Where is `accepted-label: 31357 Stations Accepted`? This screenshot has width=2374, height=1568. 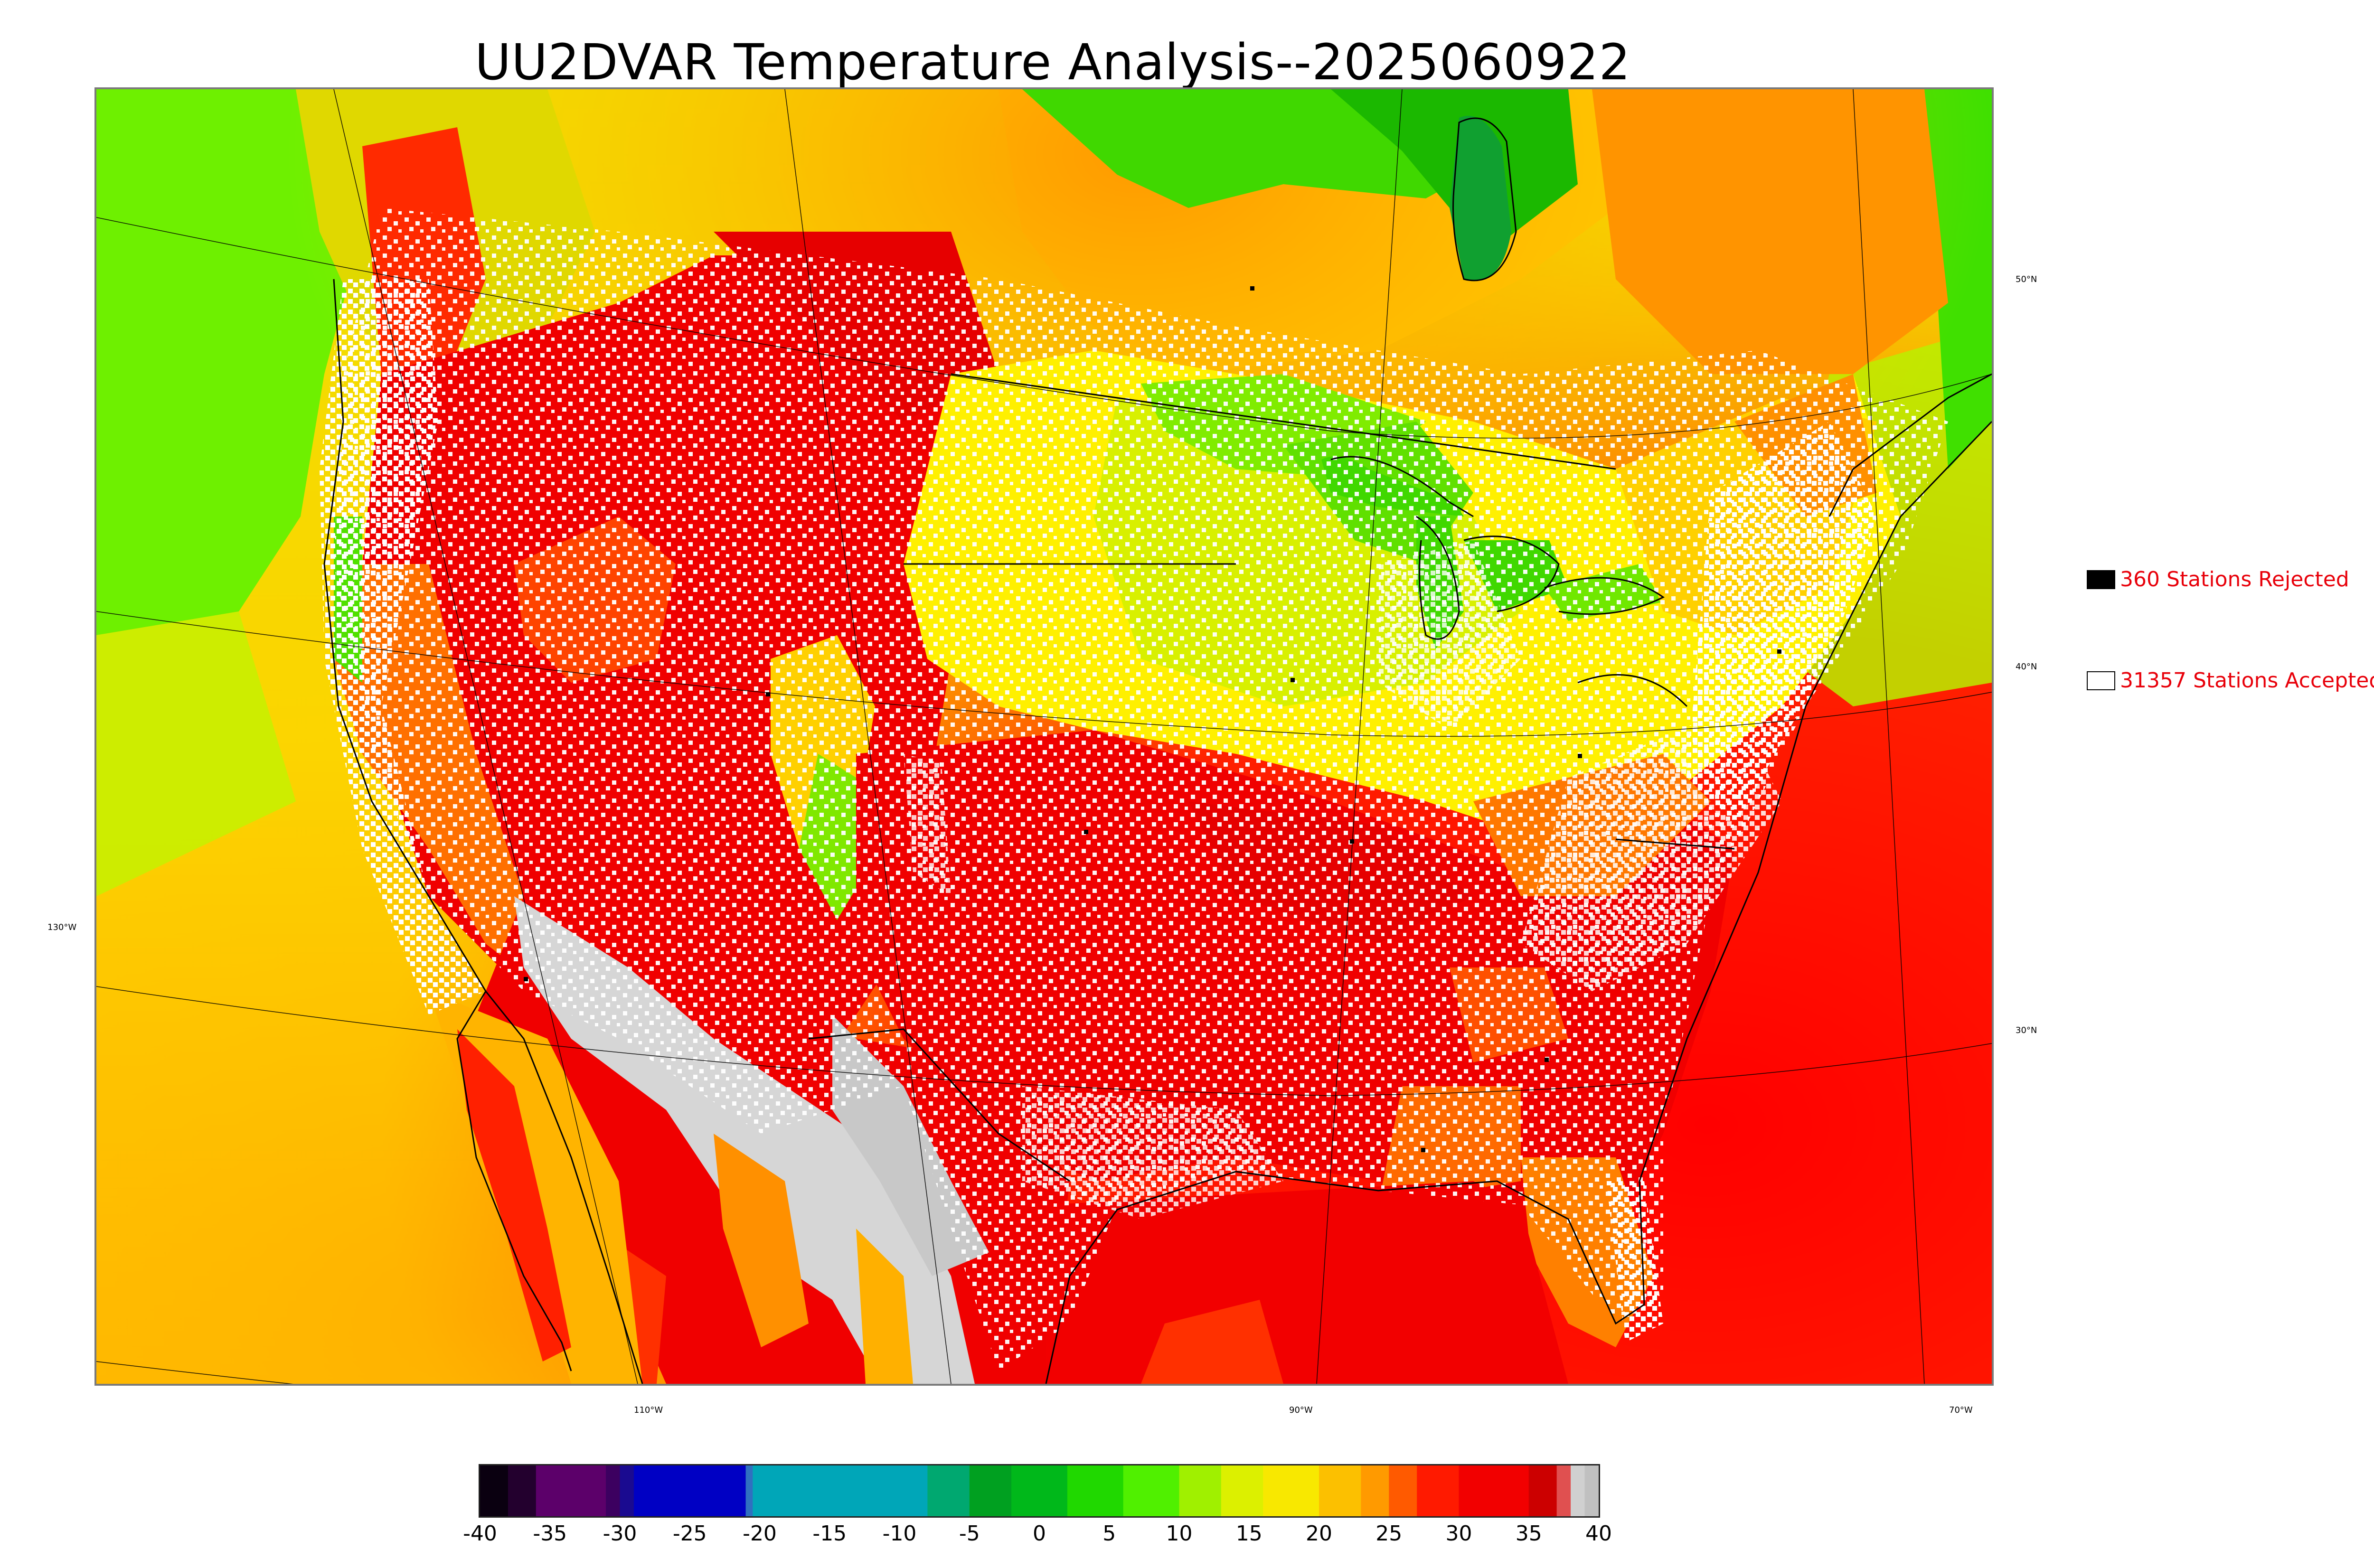 accepted-label: 31357 Stations Accepted is located at coordinates (2247, 681).